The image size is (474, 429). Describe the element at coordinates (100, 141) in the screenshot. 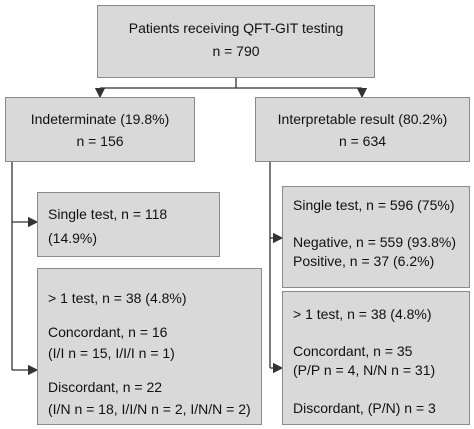

I see `node-text: n = 156` at that location.